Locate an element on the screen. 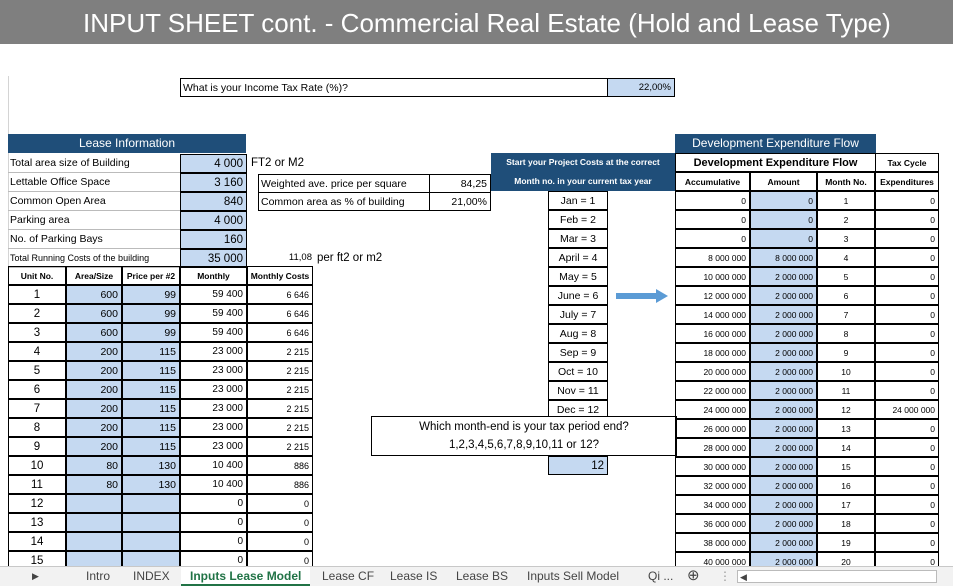 The image size is (953, 587). weighted-price-value: 84,25 is located at coordinates (460, 183).